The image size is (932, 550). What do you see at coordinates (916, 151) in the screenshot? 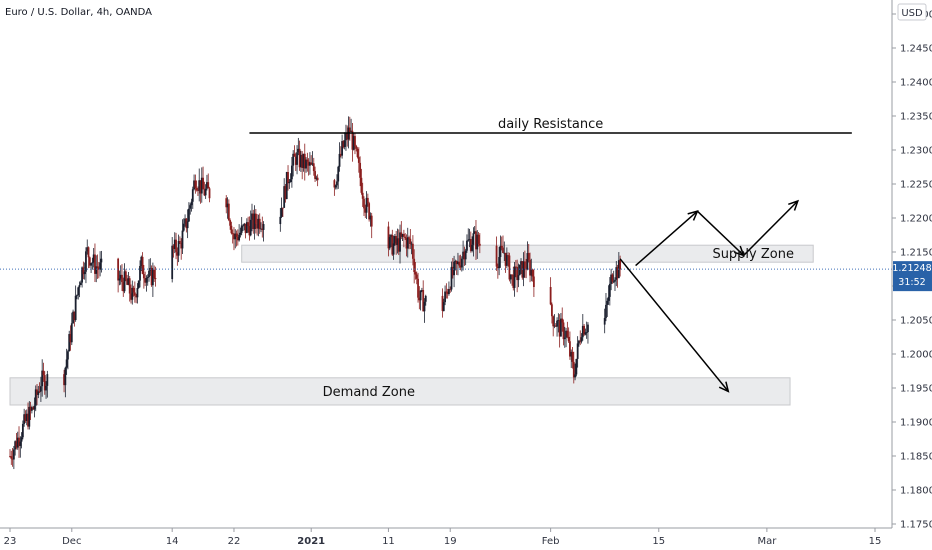
I see `price-tick-label: 1.23000` at bounding box center [916, 151].